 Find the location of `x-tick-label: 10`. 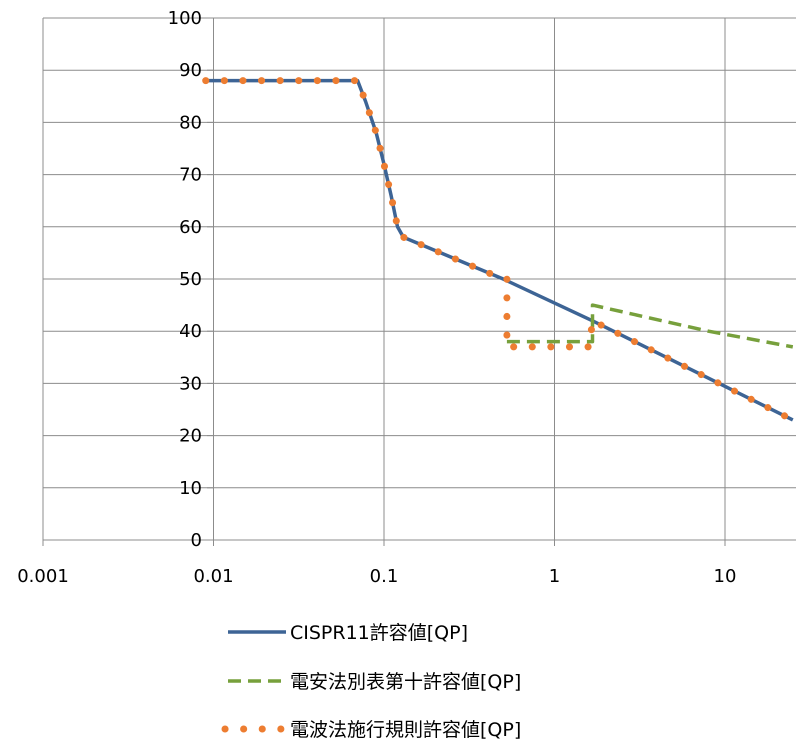

x-tick-label: 10 is located at coordinates (725, 576).